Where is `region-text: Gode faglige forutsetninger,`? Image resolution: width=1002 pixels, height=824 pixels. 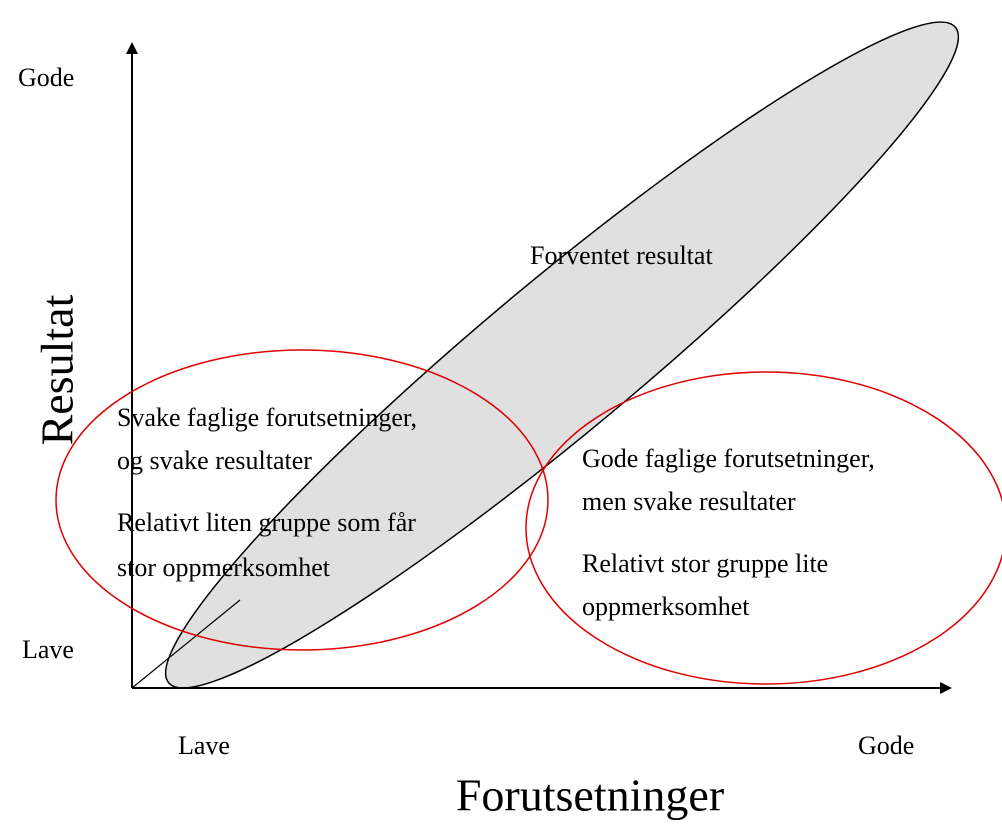
region-text: Gode faglige forutsetninger, is located at coordinates (728, 458).